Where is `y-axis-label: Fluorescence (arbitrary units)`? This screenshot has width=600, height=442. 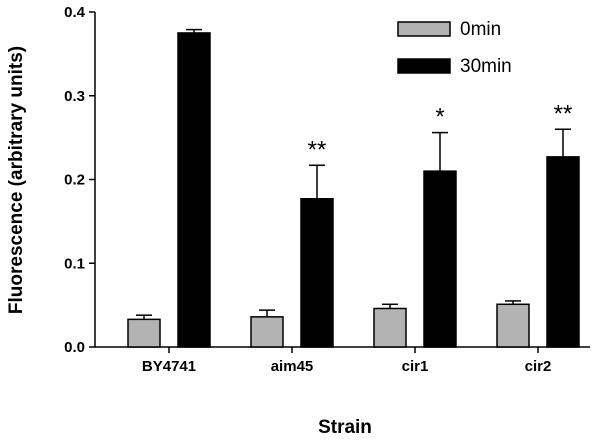 y-axis-label: Fluorescence (arbitrary units) is located at coordinates (16, 180).